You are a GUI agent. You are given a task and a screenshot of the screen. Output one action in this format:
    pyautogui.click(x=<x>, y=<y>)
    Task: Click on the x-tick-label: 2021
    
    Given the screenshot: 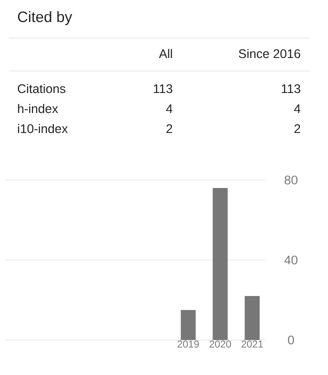 What is the action you would take?
    pyautogui.click(x=252, y=344)
    